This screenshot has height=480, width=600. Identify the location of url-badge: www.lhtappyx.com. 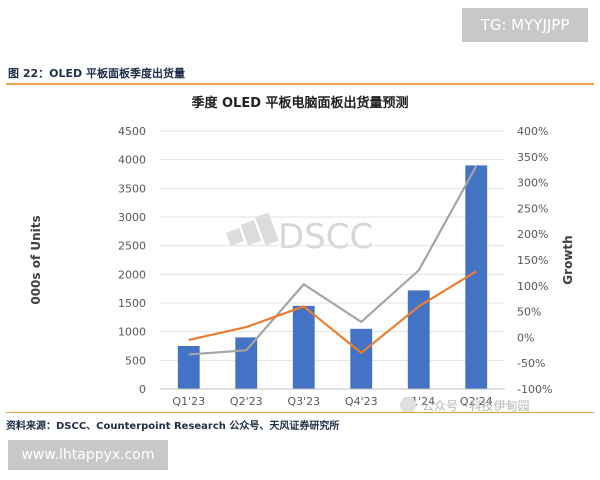
(88, 455).